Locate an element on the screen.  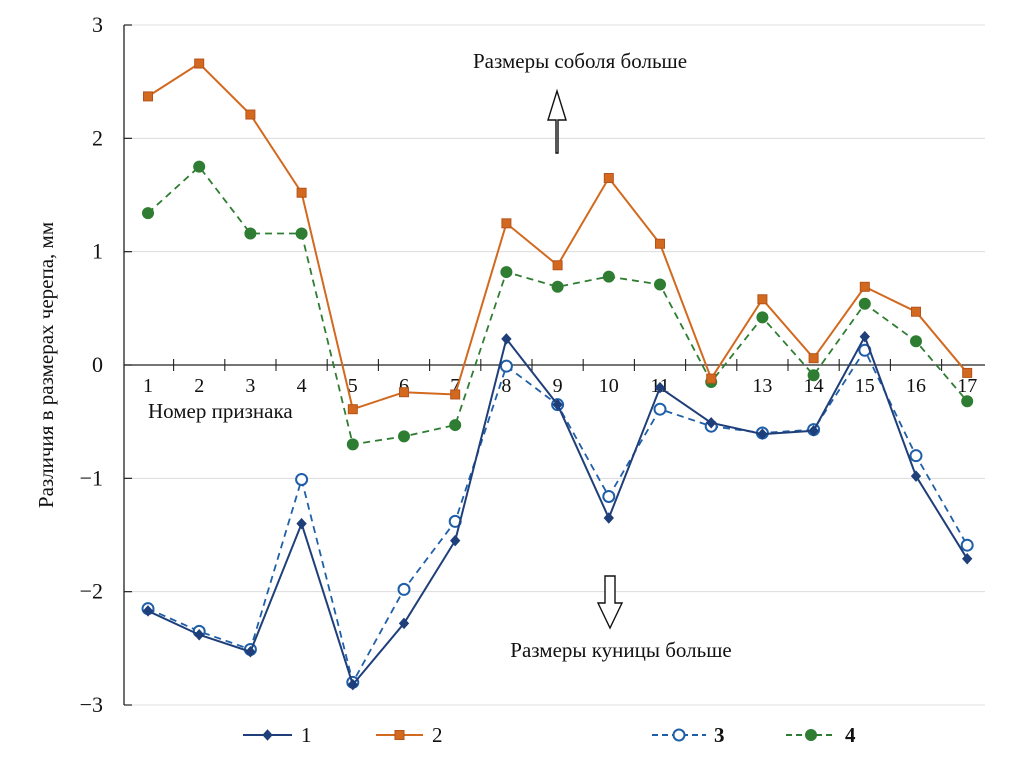
x-tick-label: 4 is located at coordinates (302, 386).